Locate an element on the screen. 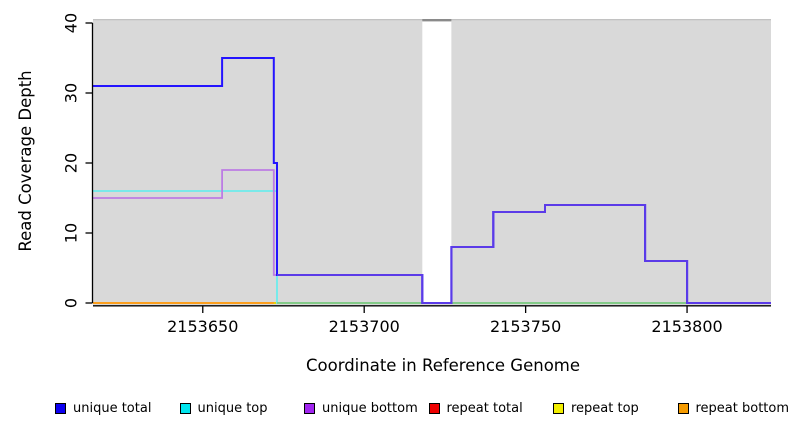  x-tick-label: 2153700 is located at coordinates (364, 326).